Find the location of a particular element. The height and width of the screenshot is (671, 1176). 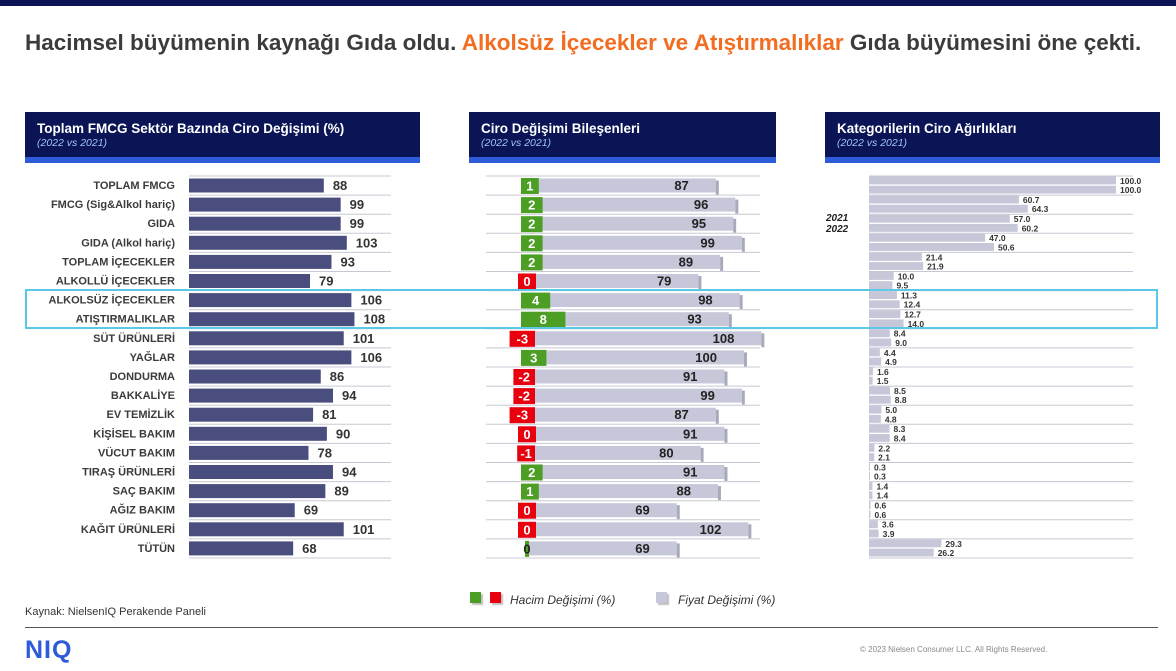

ciro-value-label: 79 is located at coordinates (326, 281).